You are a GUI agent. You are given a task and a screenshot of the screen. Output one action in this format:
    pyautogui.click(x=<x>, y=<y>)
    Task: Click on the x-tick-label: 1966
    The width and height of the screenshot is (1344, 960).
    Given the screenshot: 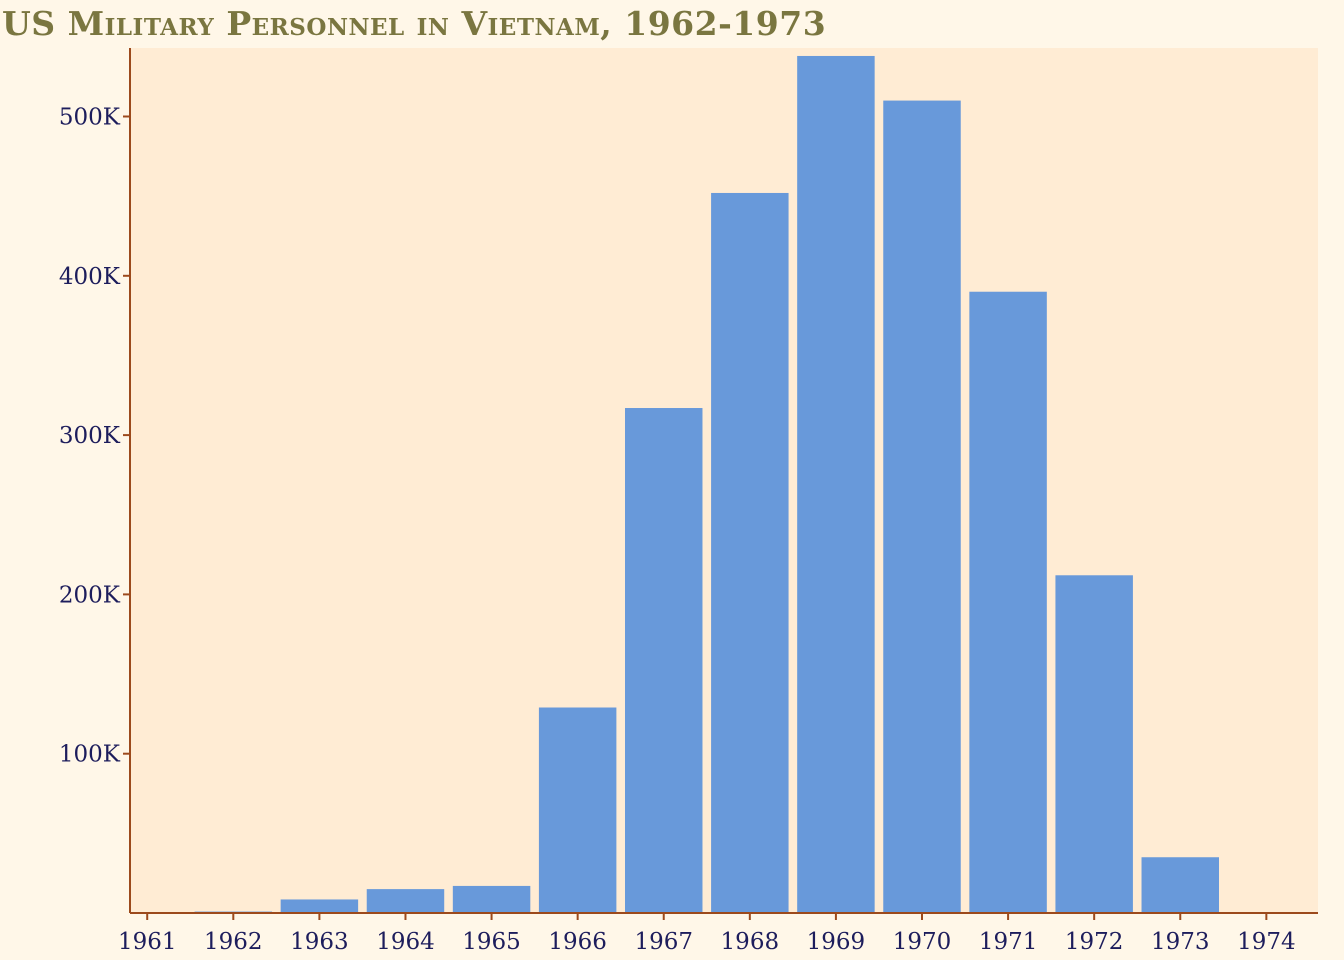 What is the action you would take?
    pyautogui.click(x=577, y=942)
    